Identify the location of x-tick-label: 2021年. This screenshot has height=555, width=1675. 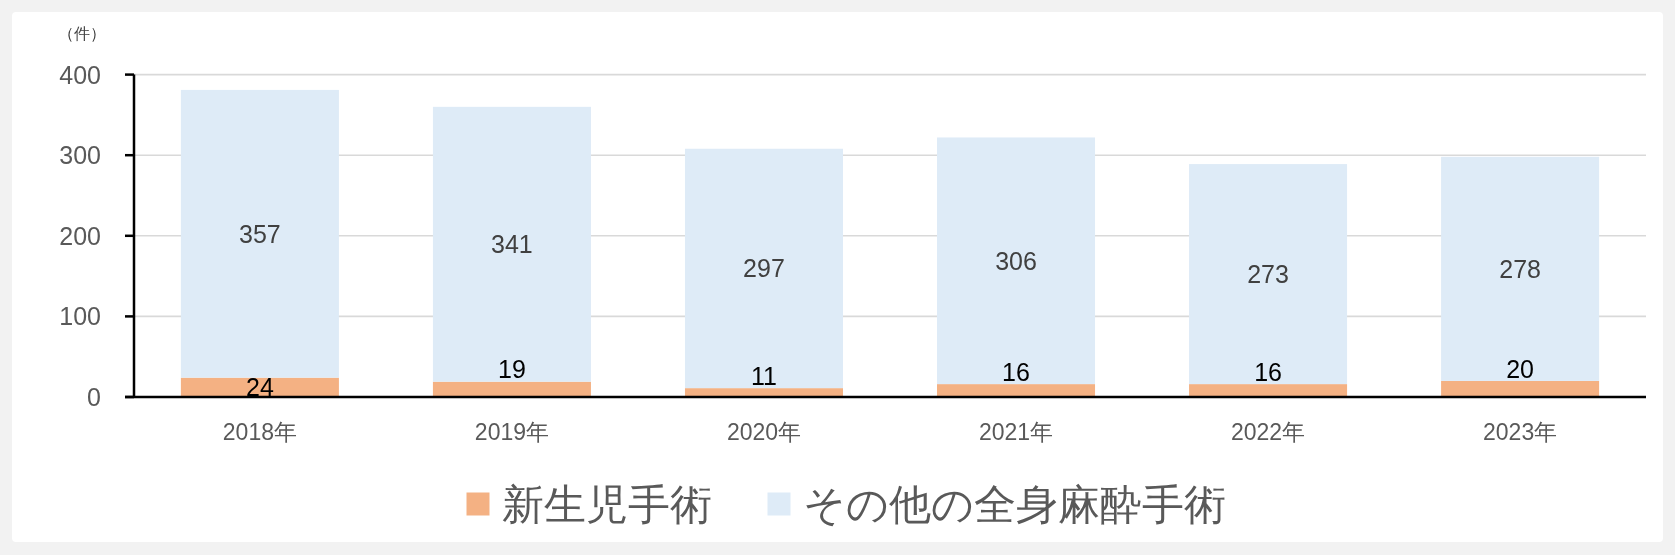
(1016, 432).